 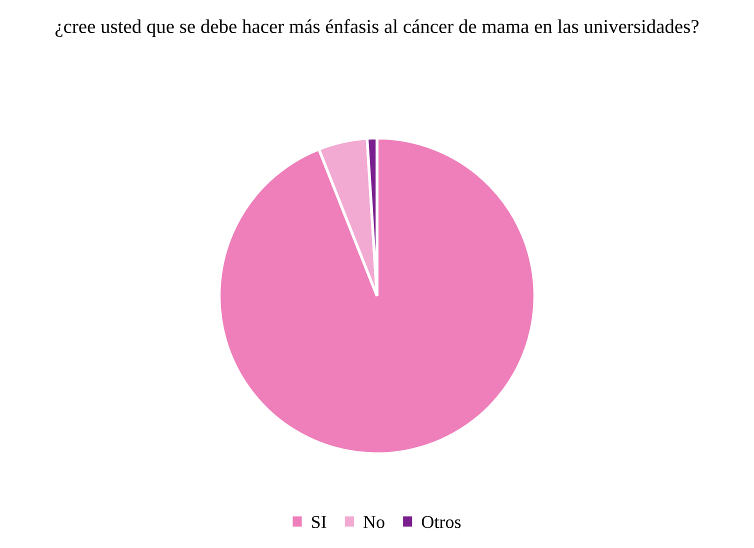 What do you see at coordinates (441, 522) in the screenshot?
I see `legend-label: Otros` at bounding box center [441, 522].